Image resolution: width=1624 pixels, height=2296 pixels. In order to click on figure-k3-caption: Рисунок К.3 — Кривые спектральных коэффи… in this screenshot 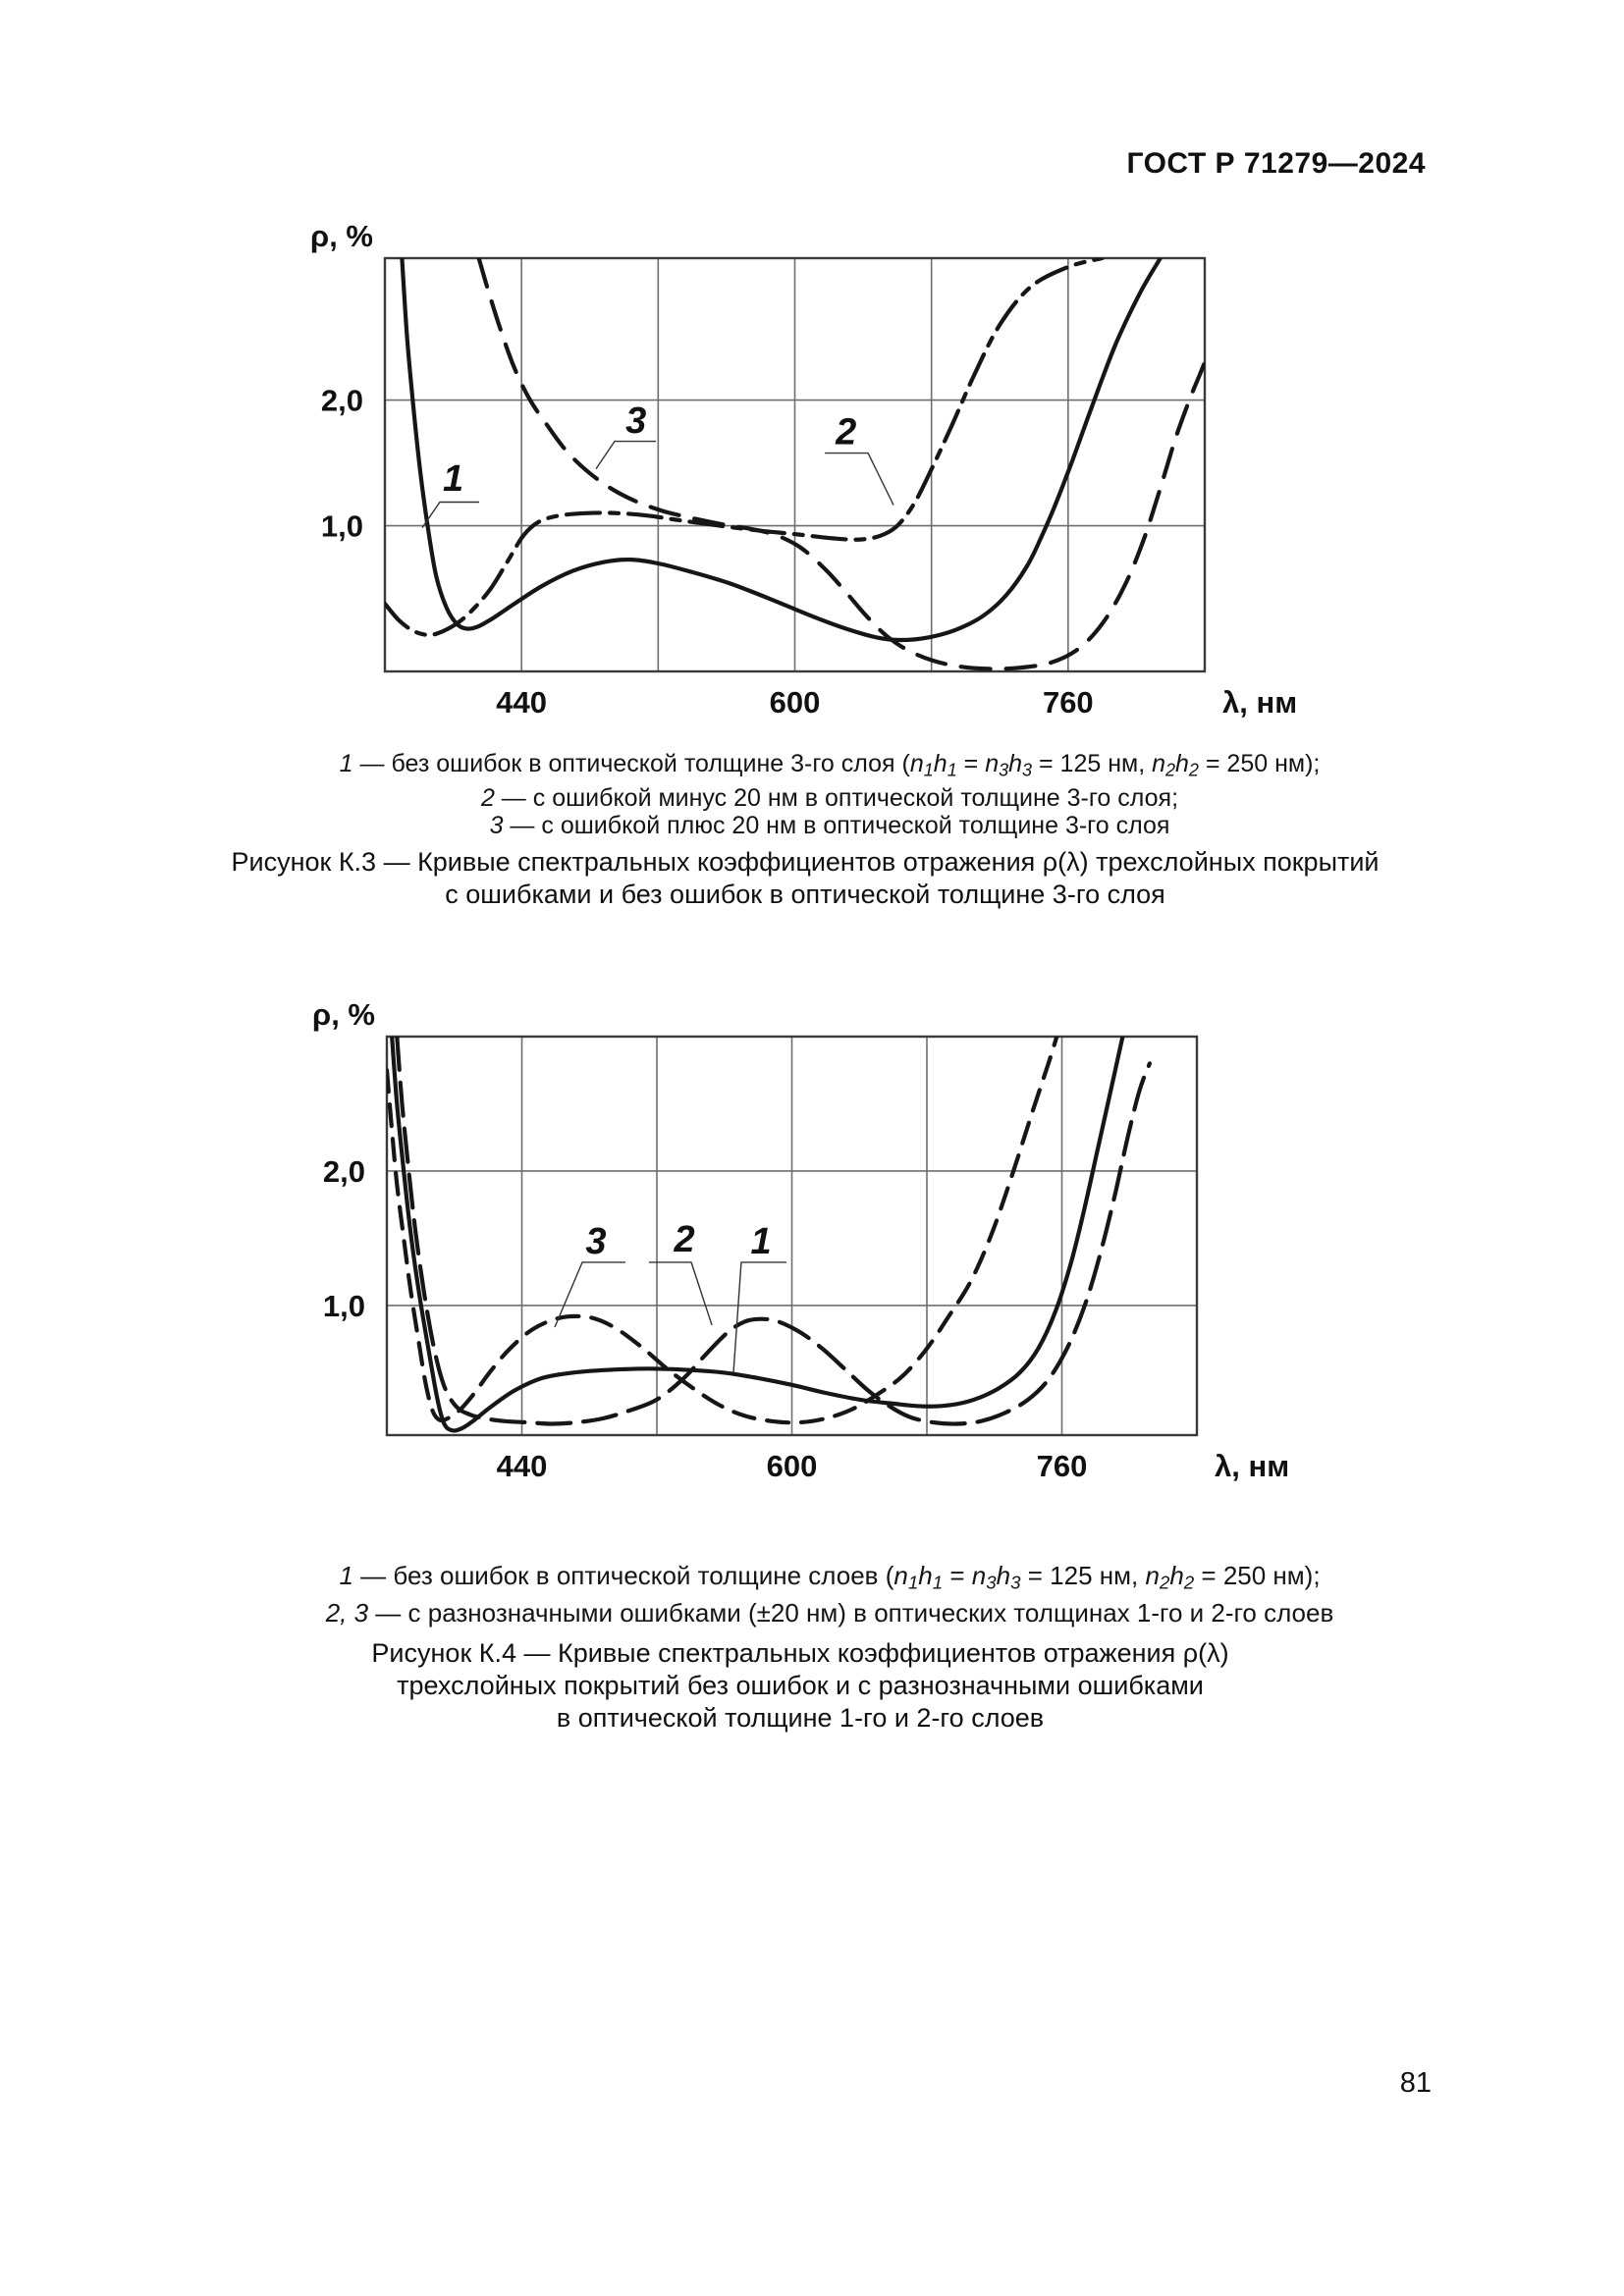, I will do `click(805, 878)`.